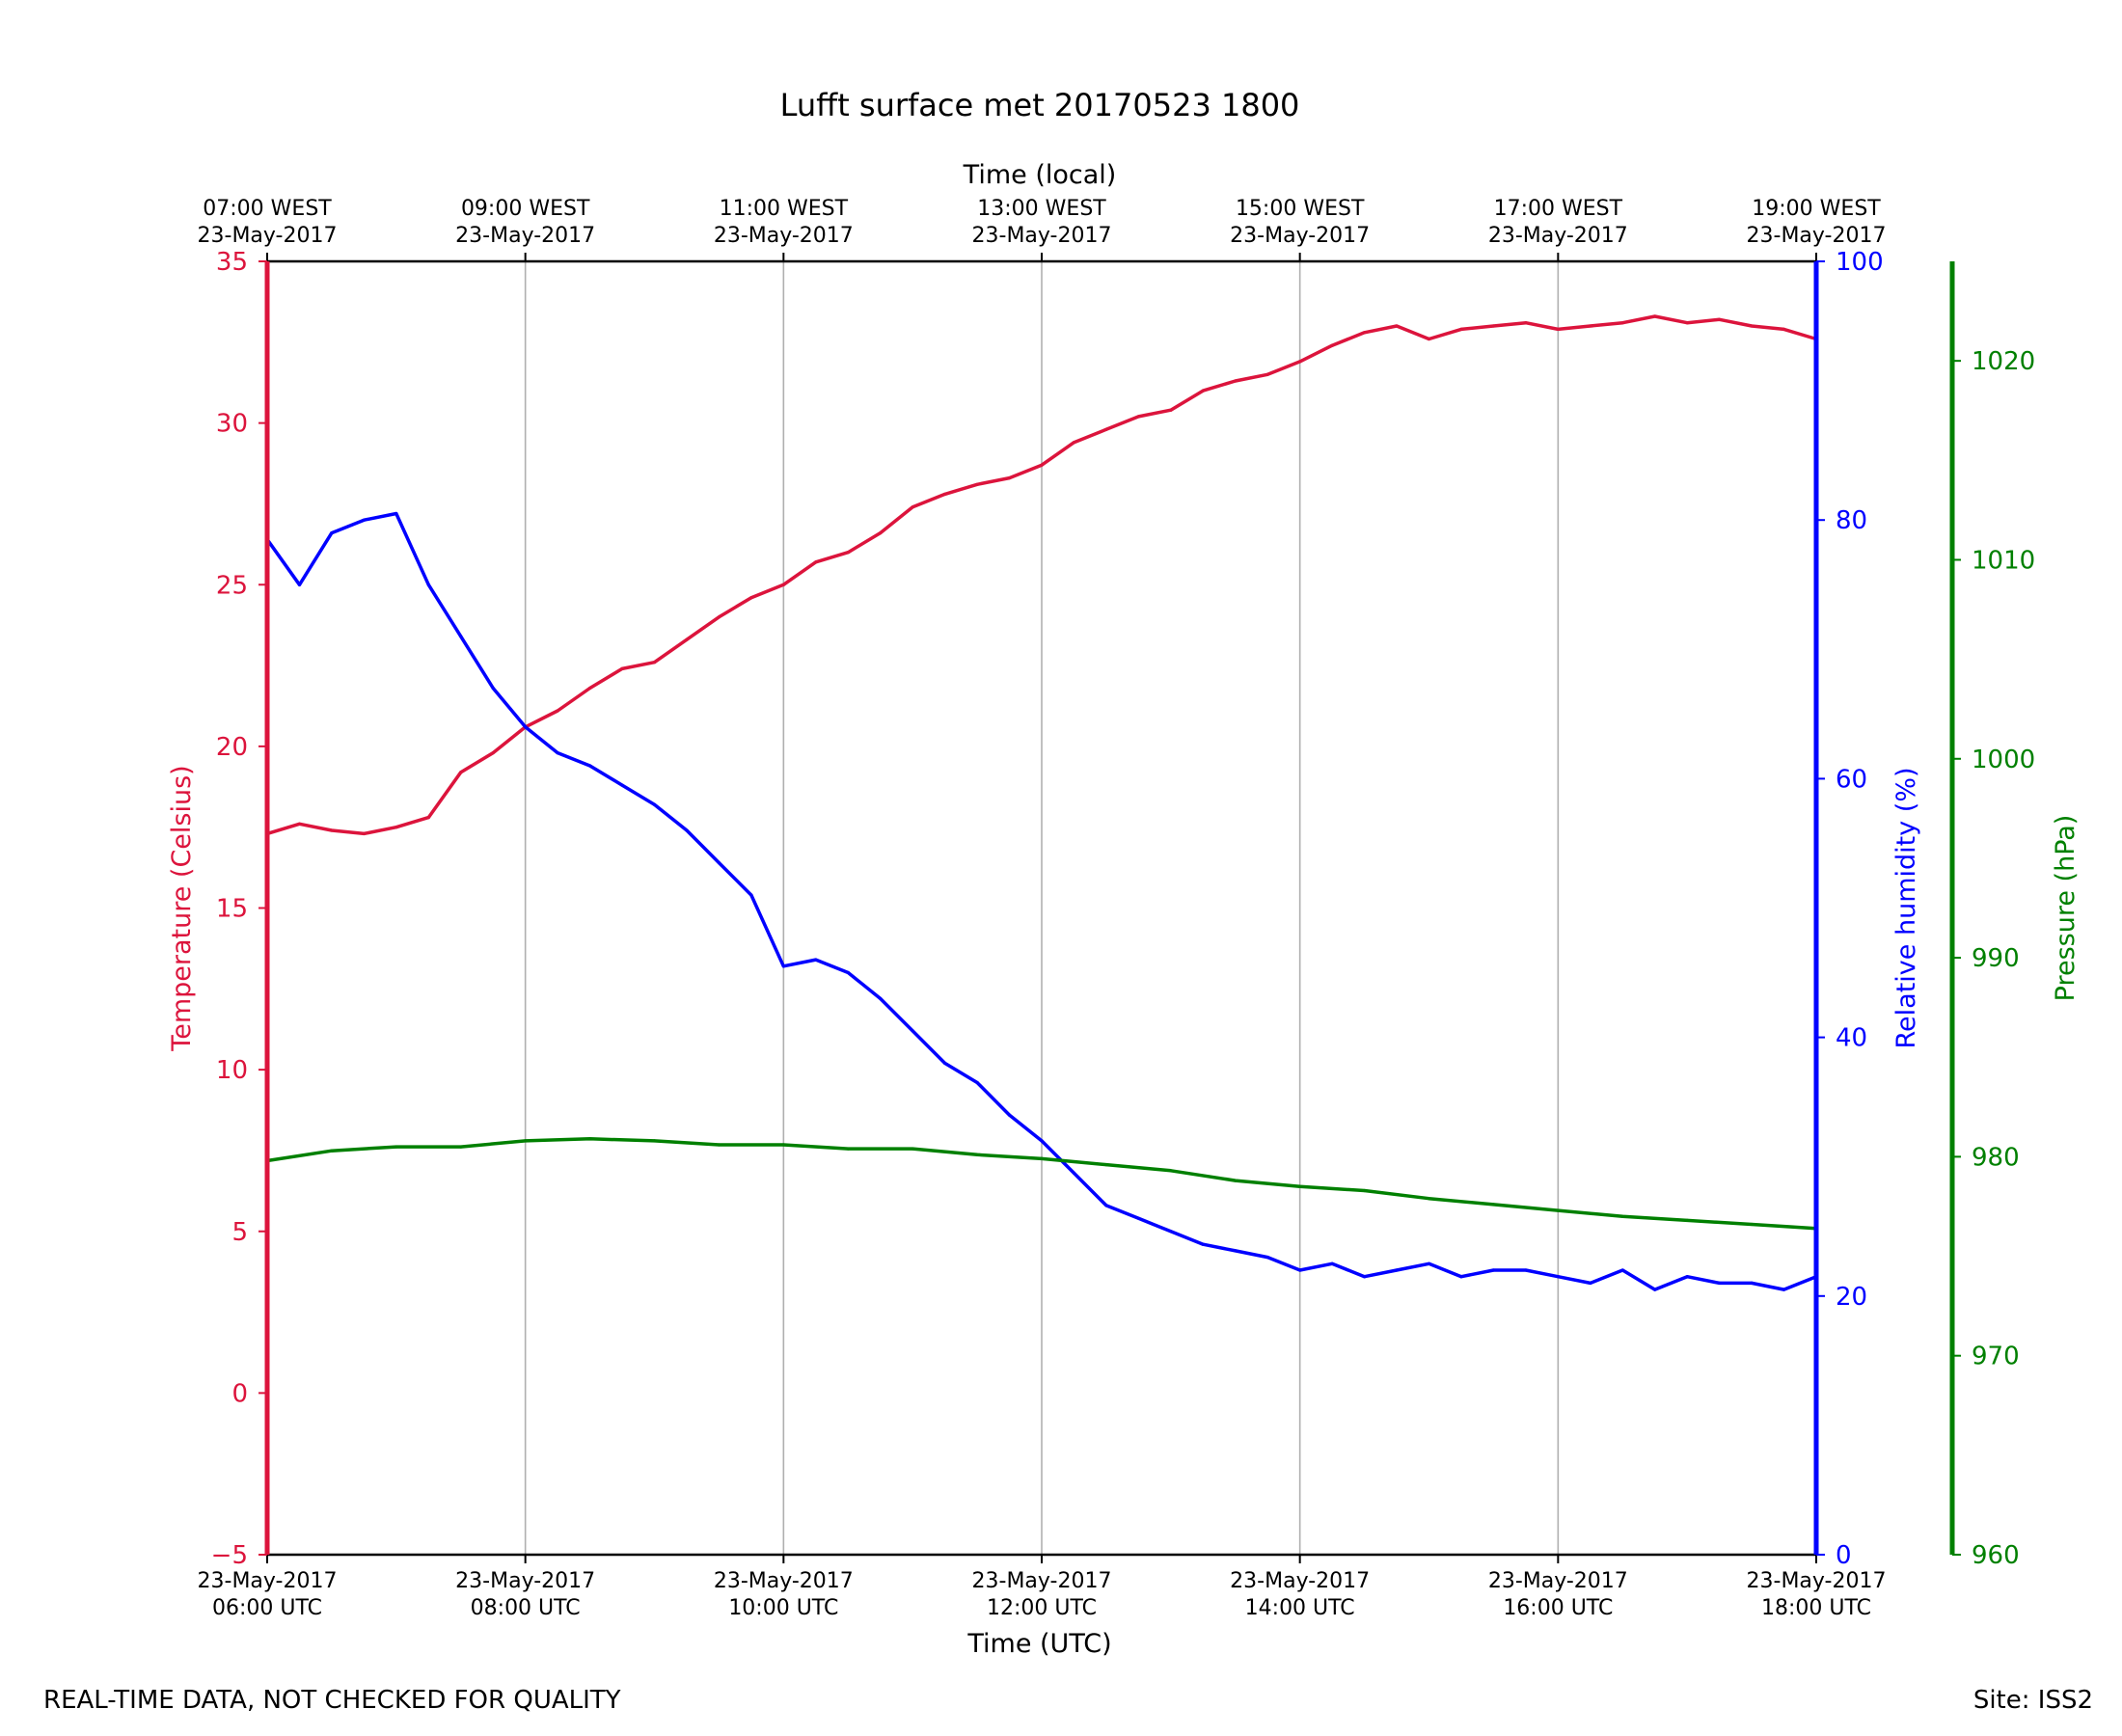 Image resolution: width=2122 pixels, height=1736 pixels. Describe the element at coordinates (1860, 262) in the screenshot. I see `humidity-tick-label: 100` at that location.